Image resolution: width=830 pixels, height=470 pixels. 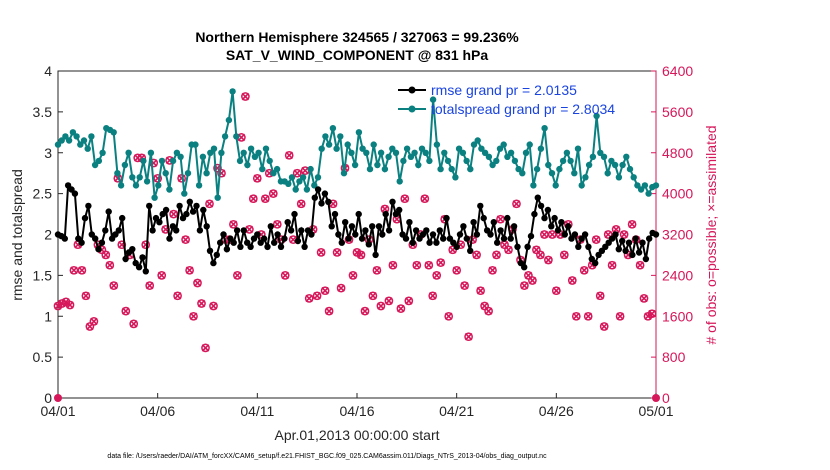 I want to click on y-right-tick-label: 4000, so click(x=677, y=194).